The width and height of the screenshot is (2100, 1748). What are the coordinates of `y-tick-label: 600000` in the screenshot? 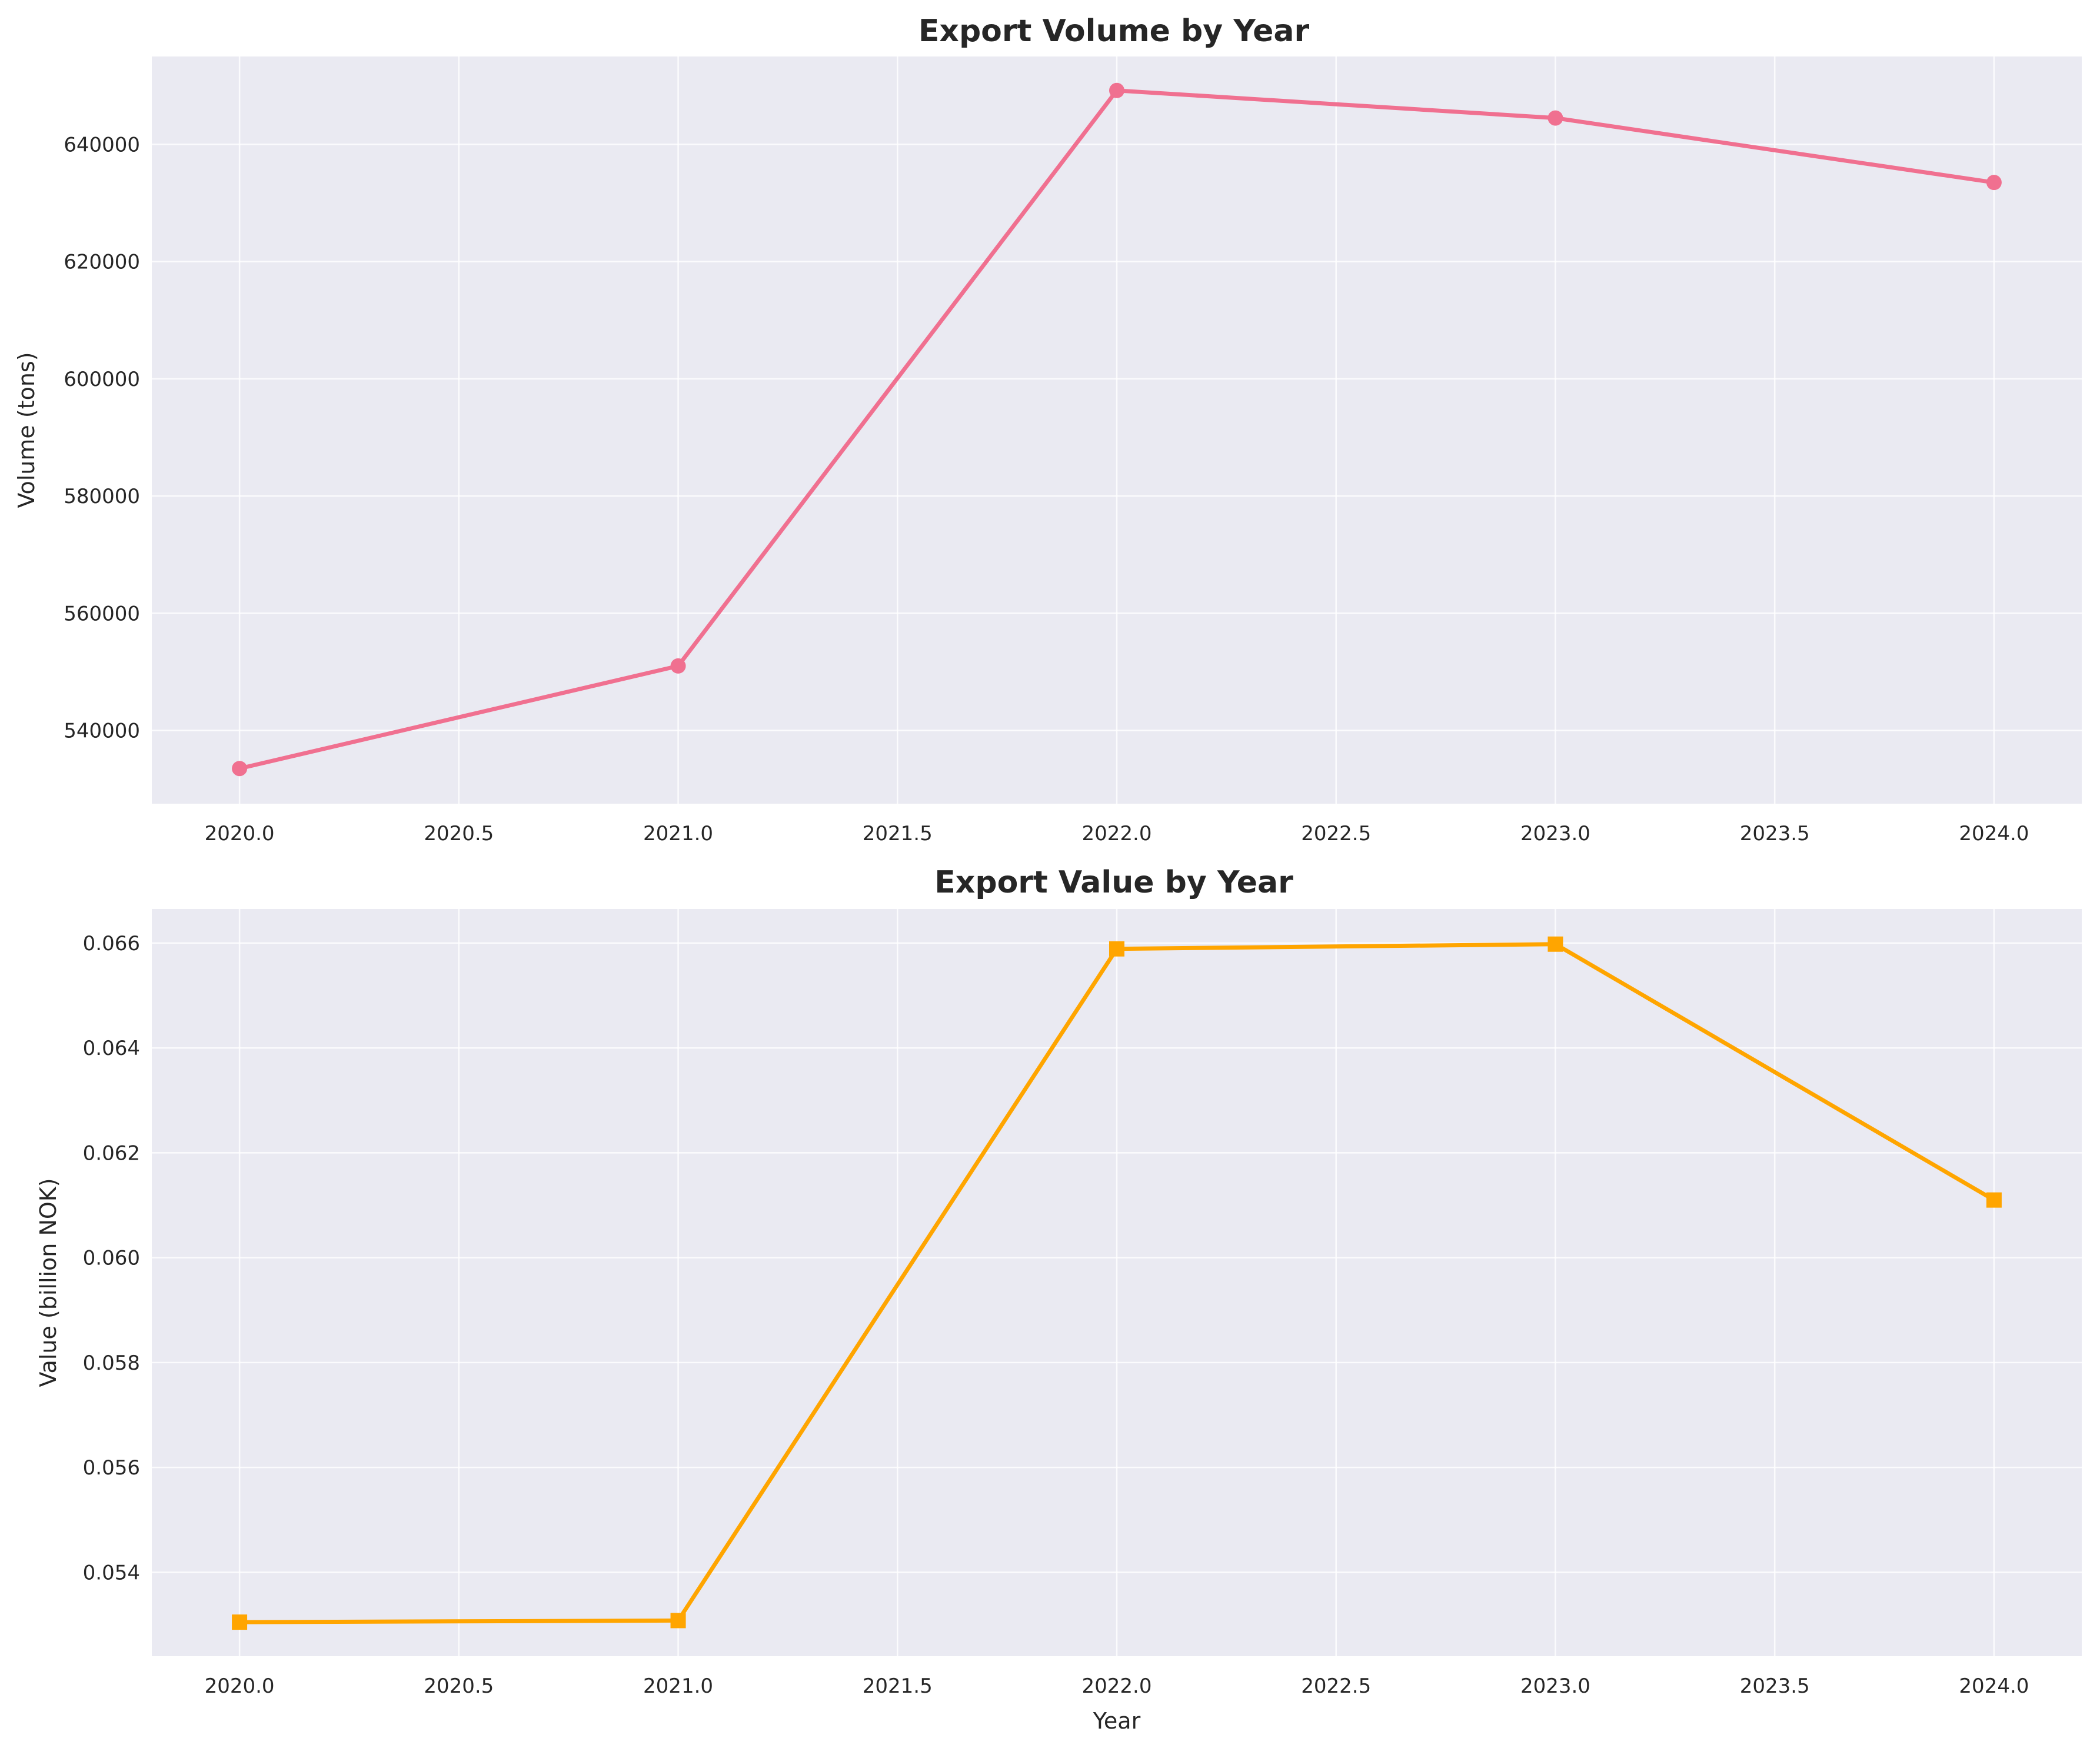 It's located at (102, 379).